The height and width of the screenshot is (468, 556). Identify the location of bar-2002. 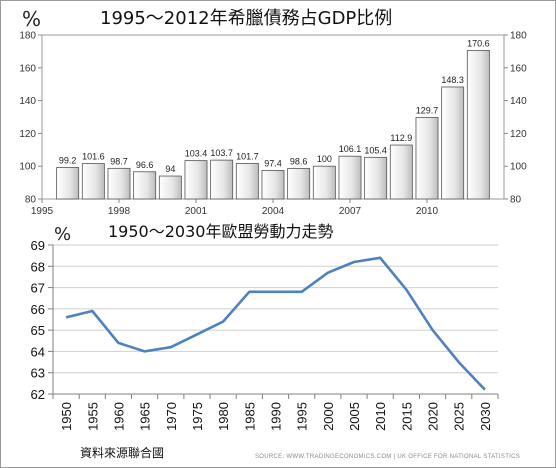
(222, 179).